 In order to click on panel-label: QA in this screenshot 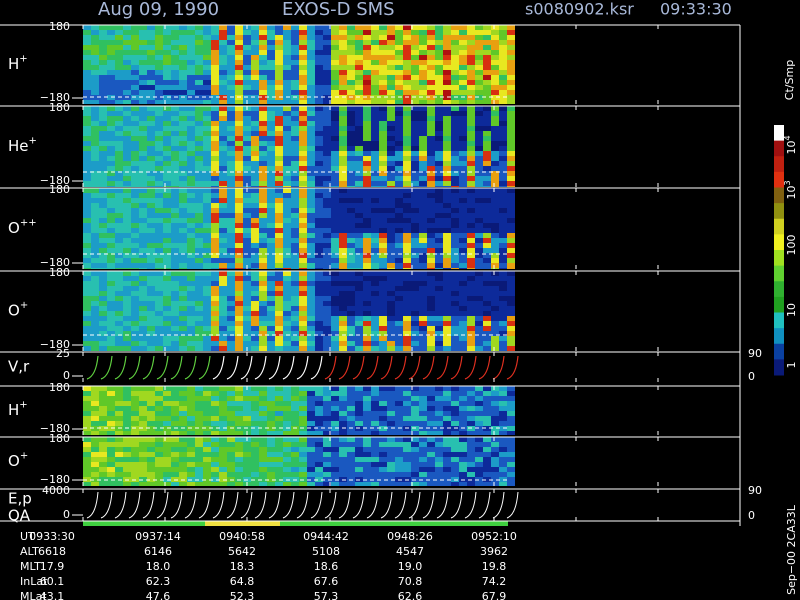, I will do `click(19, 516)`.